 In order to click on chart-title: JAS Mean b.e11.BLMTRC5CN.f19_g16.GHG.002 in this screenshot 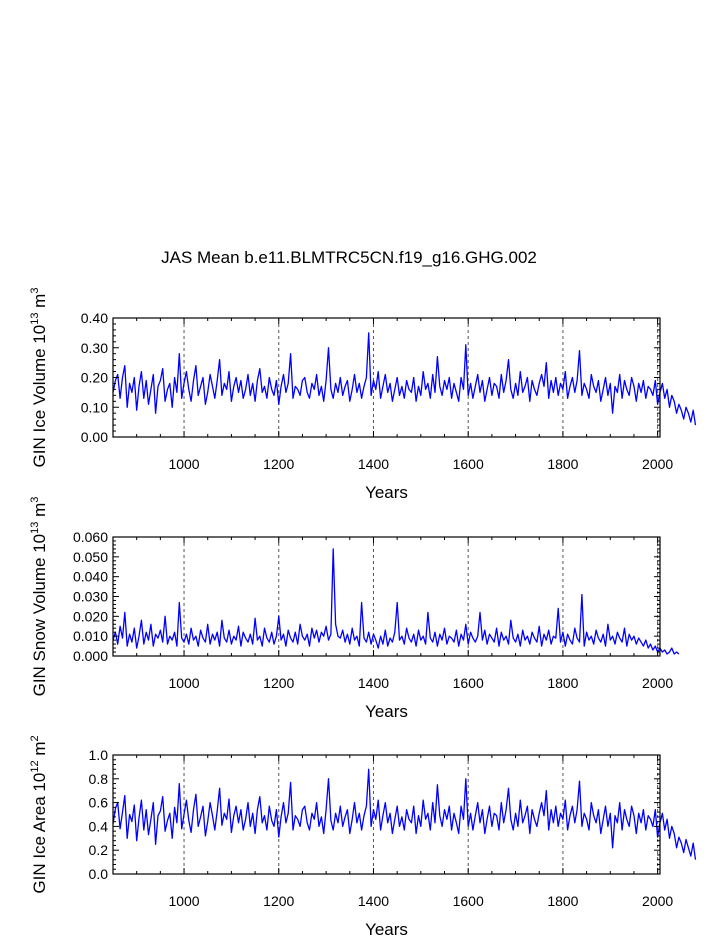, I will do `click(349, 257)`.